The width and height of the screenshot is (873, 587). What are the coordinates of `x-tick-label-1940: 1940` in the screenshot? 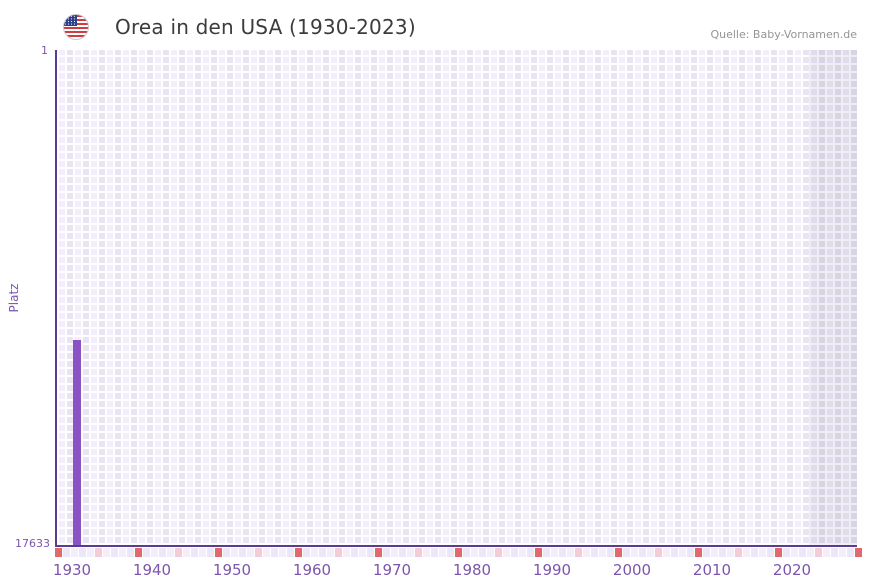 It's located at (152, 570).